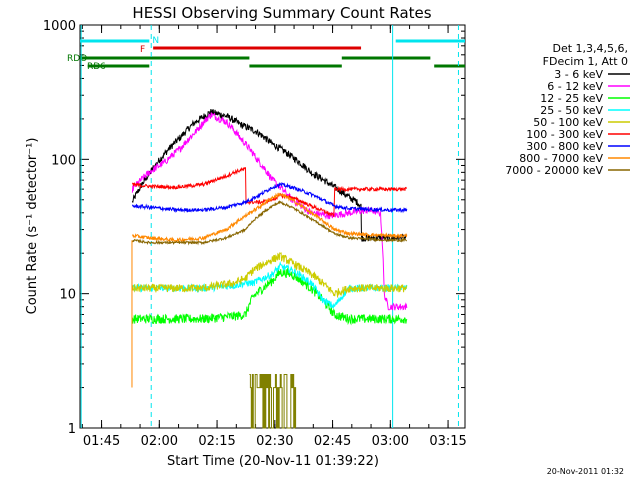 The image size is (640, 480). What do you see at coordinates (578, 74) in the screenshot?
I see `legend-entry-label: 3 - 6 keV` at bounding box center [578, 74].